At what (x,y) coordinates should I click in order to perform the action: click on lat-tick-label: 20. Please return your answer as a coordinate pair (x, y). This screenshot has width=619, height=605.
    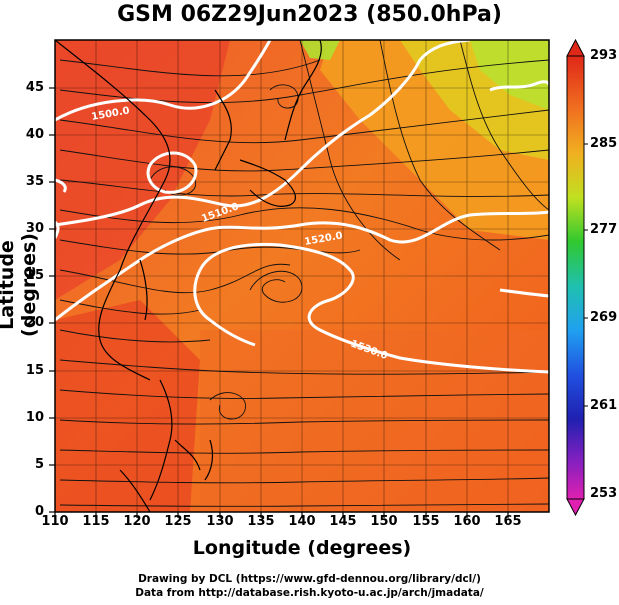
    Looking at the image, I should click on (34, 322).